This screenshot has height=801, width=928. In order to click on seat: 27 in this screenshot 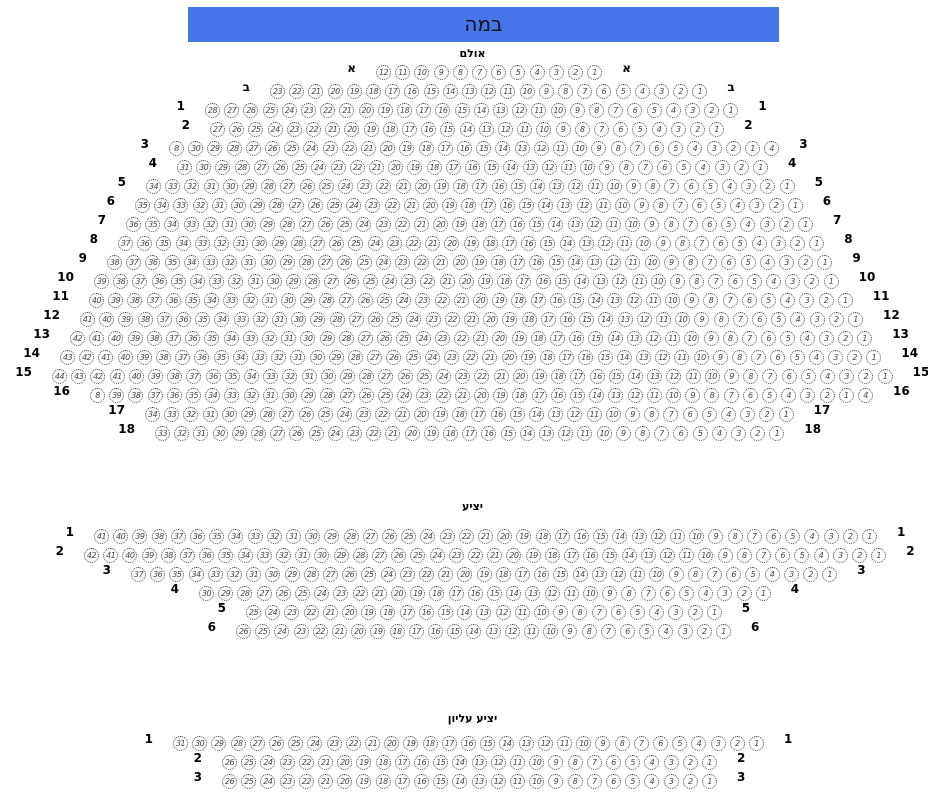, I will do `click(317, 243)`.